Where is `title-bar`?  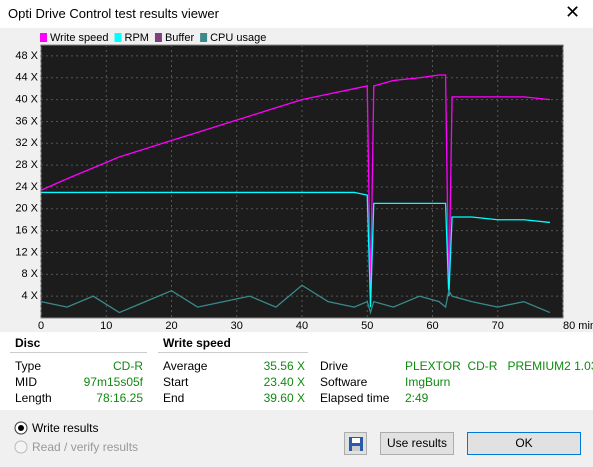 title-bar is located at coordinates (296, 14).